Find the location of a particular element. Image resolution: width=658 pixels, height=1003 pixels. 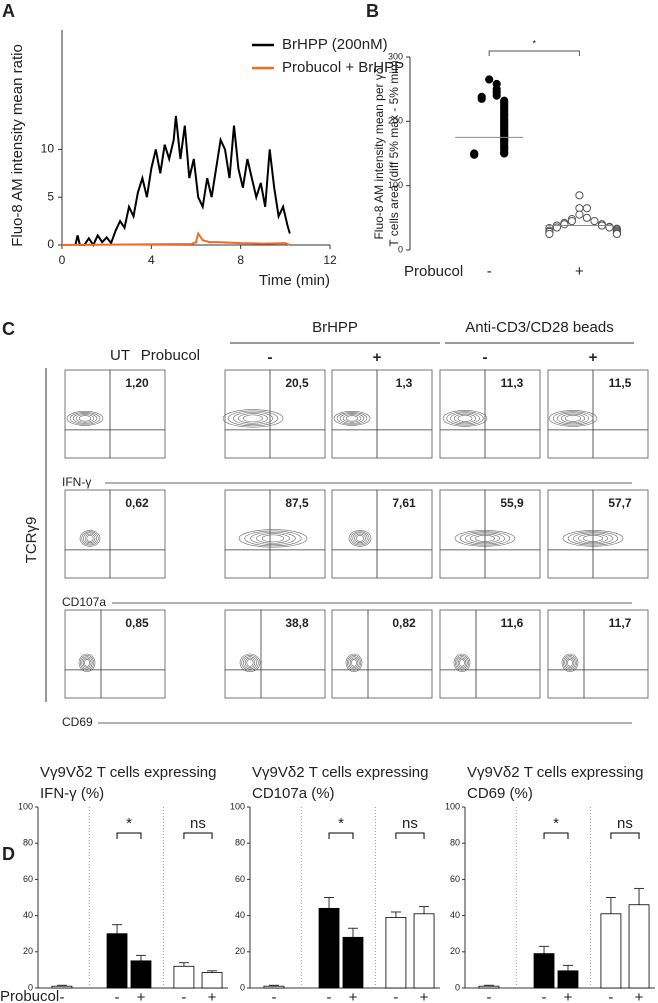

legend-label: BrHPP (200nM) is located at coordinates (335, 44).